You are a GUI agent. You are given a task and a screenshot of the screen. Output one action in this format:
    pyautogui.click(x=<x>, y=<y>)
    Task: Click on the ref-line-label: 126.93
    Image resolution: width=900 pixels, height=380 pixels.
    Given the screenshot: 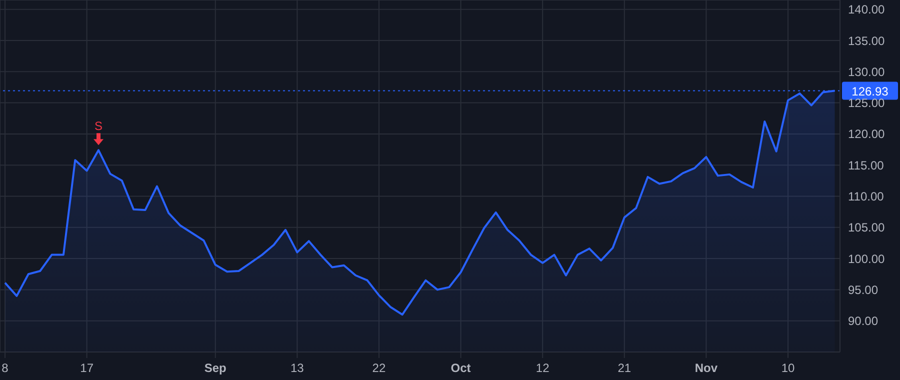 What is the action you would take?
    pyautogui.click(x=870, y=91)
    